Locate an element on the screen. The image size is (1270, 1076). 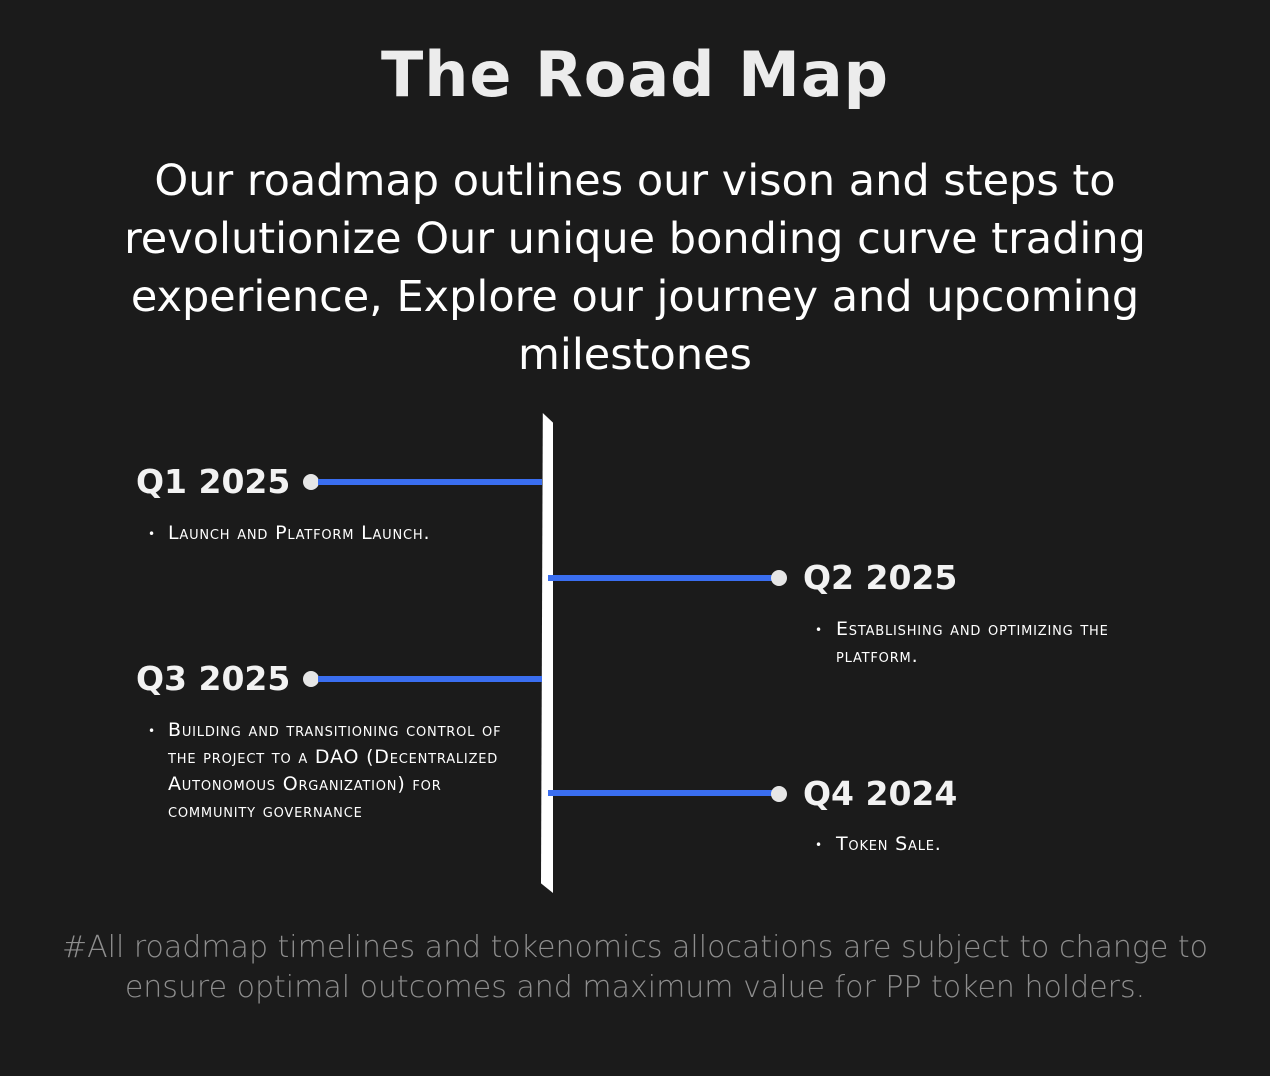
page-title: The Road Map is located at coordinates (635, 74).